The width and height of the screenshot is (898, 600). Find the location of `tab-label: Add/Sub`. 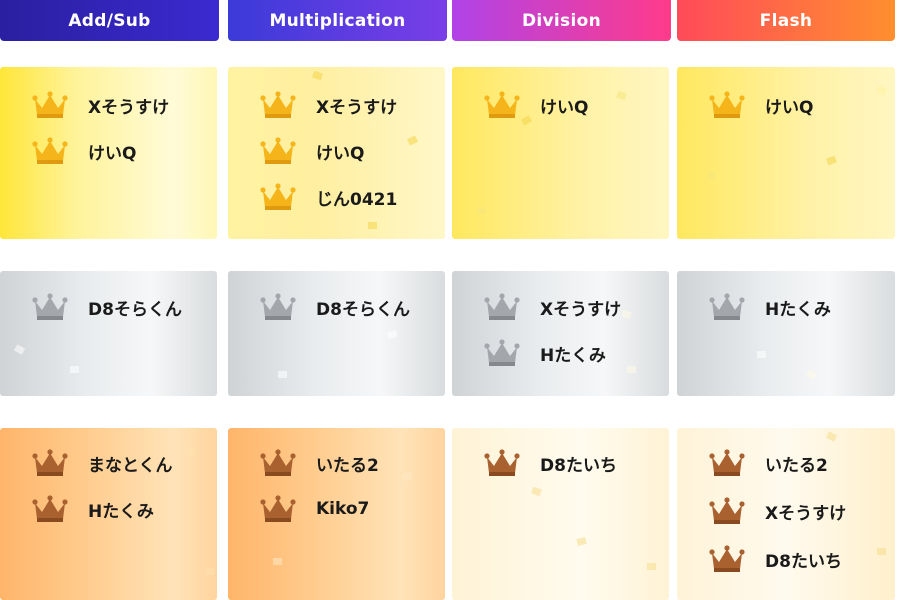

tab-label: Add/Sub is located at coordinates (109, 20).